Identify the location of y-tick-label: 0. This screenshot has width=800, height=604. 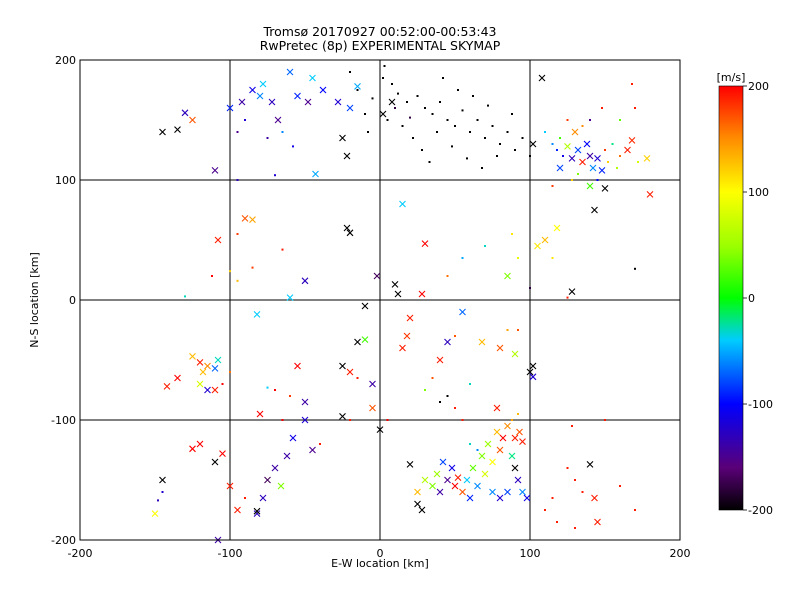
(72, 300).